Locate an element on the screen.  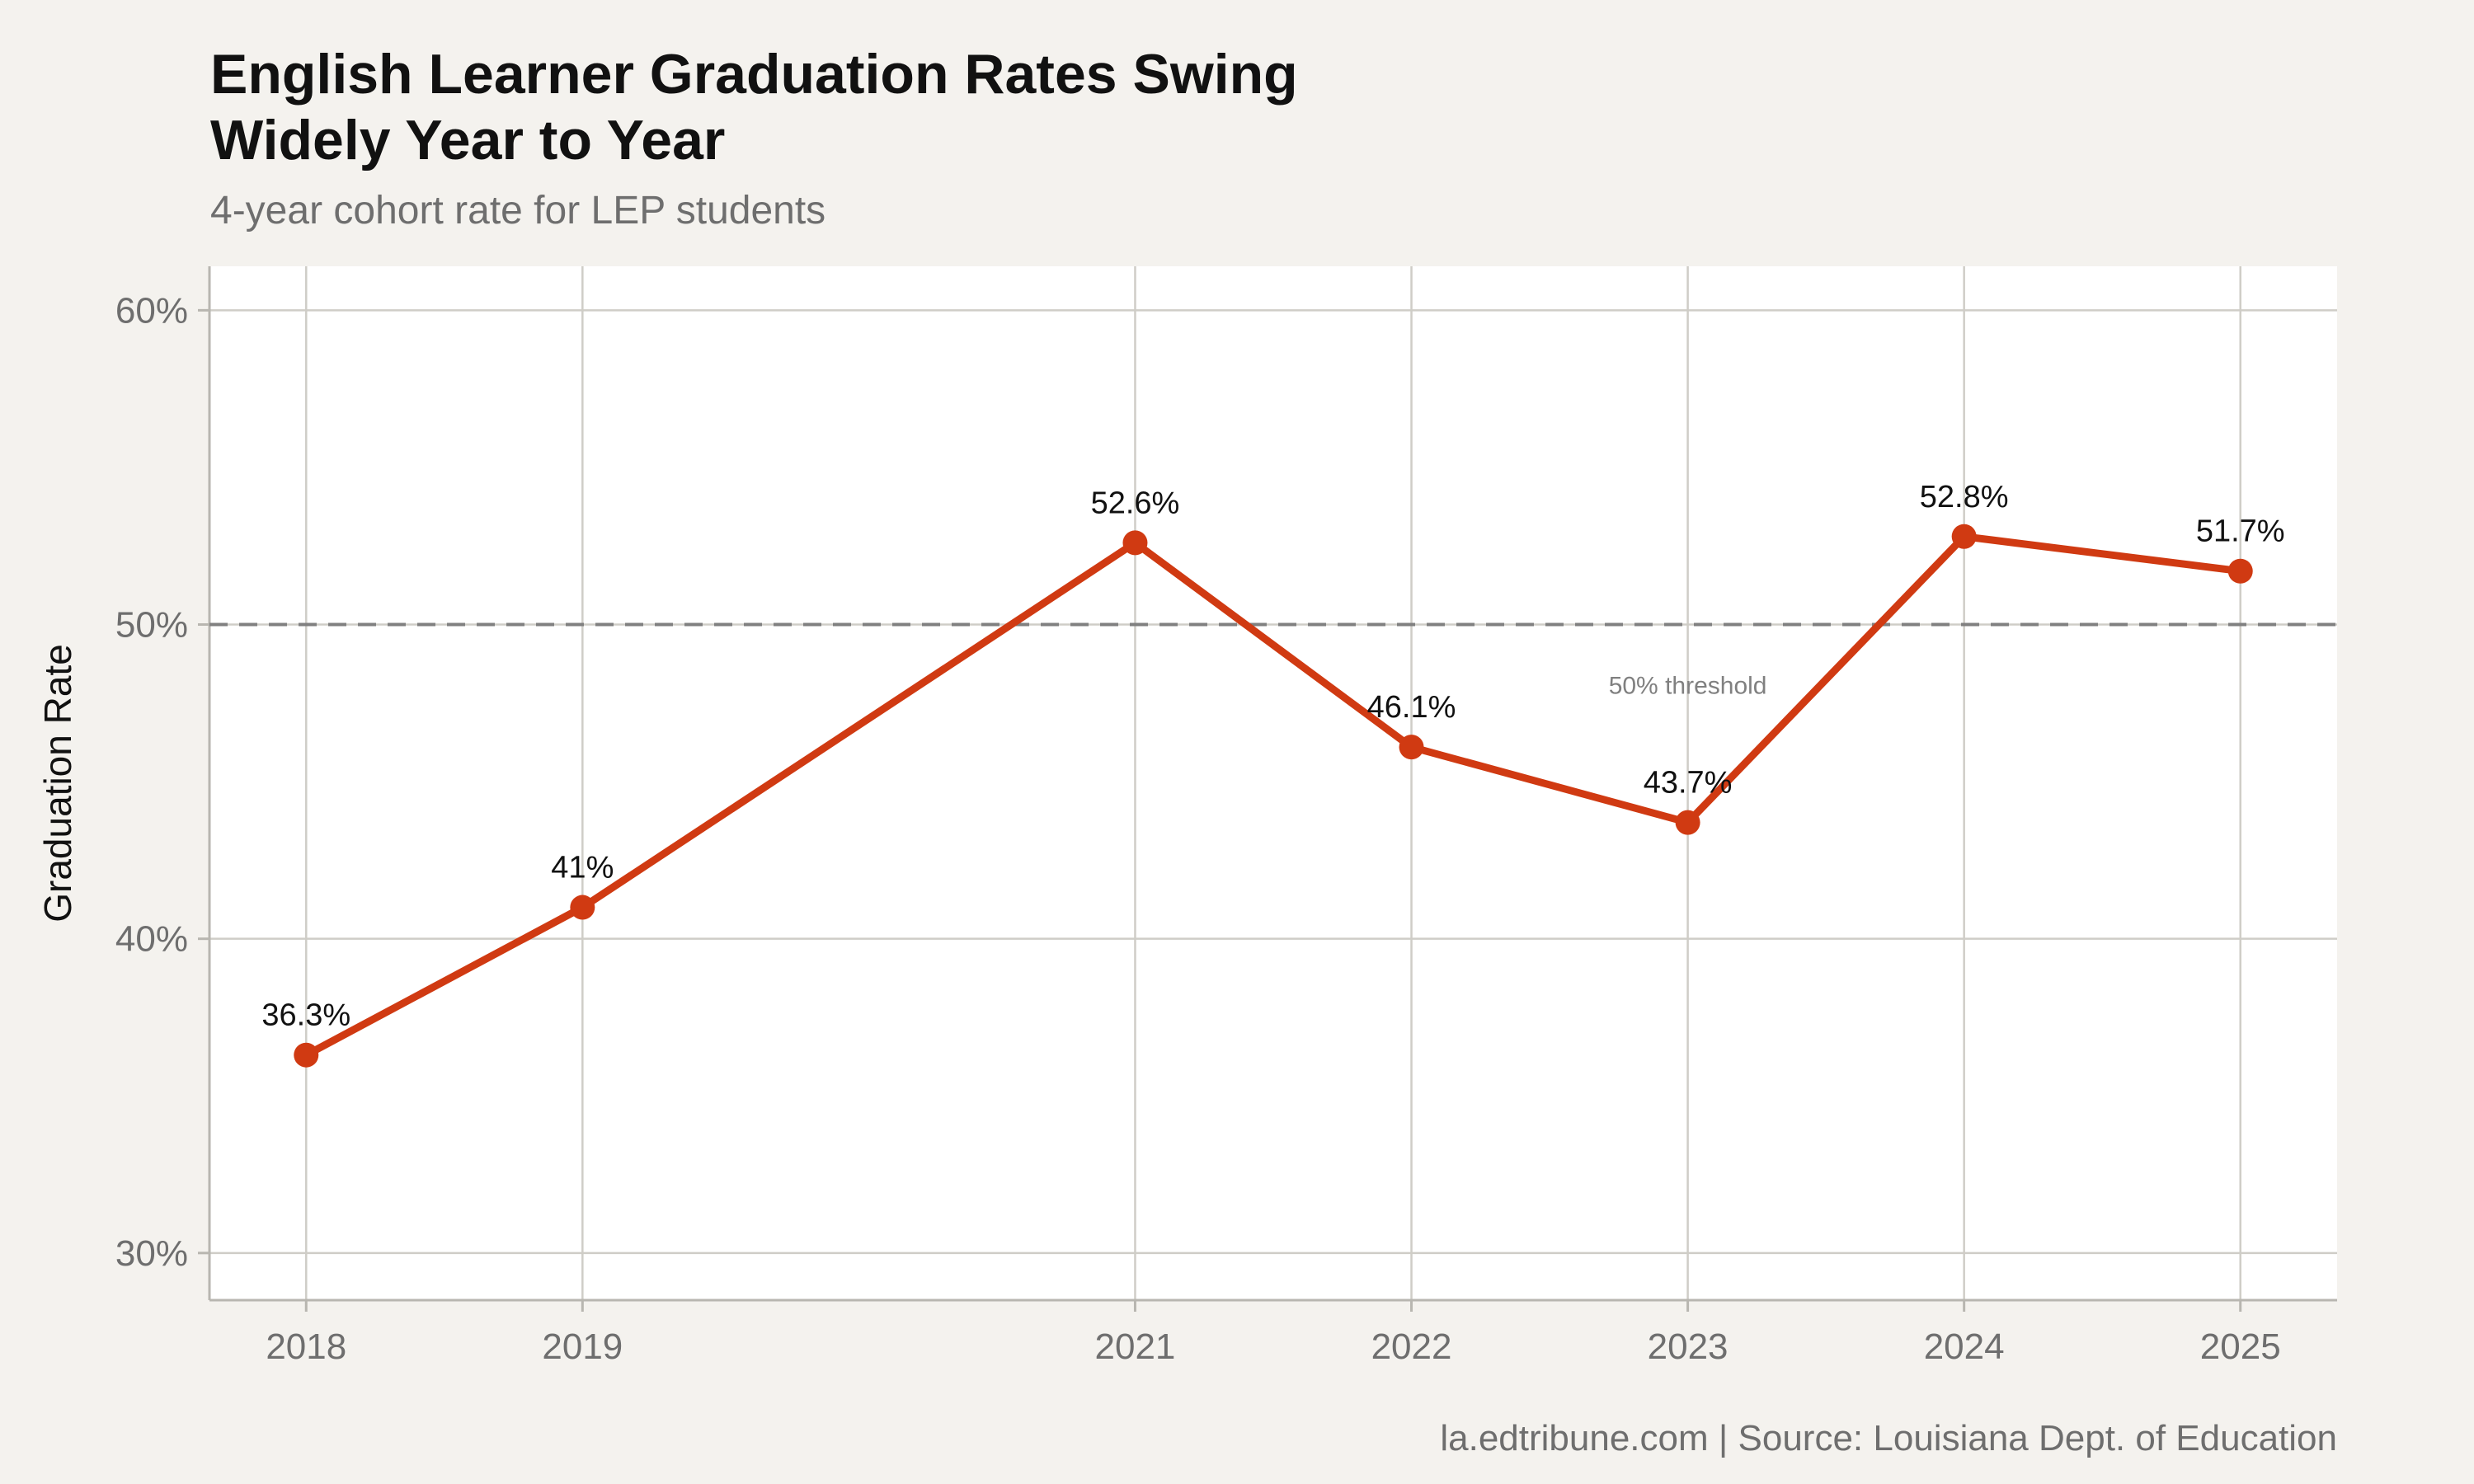
x-tick-label: 2021 is located at coordinates (1135, 1347).